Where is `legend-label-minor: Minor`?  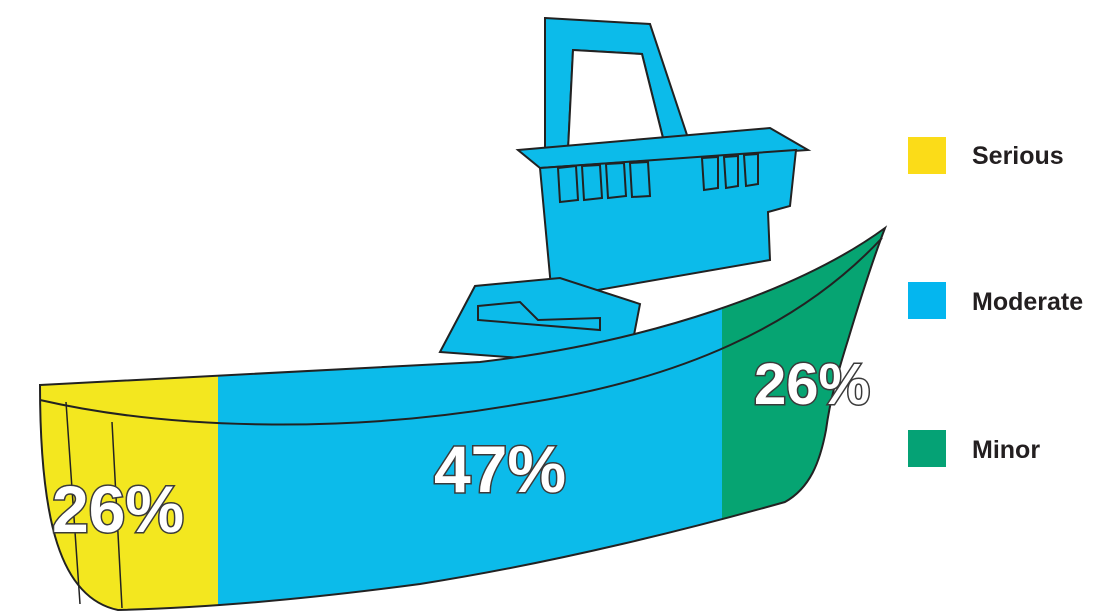 legend-label-minor: Minor is located at coordinates (1006, 450).